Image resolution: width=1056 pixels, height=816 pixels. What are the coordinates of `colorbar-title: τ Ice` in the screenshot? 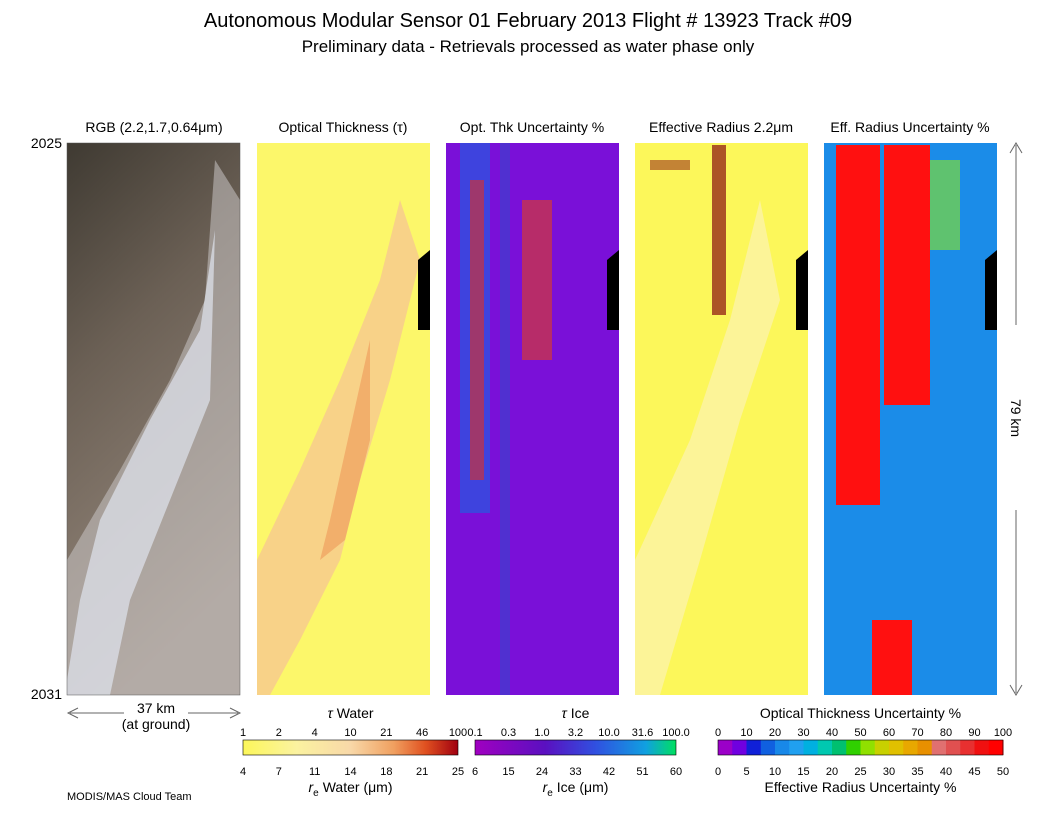 It's located at (576, 713).